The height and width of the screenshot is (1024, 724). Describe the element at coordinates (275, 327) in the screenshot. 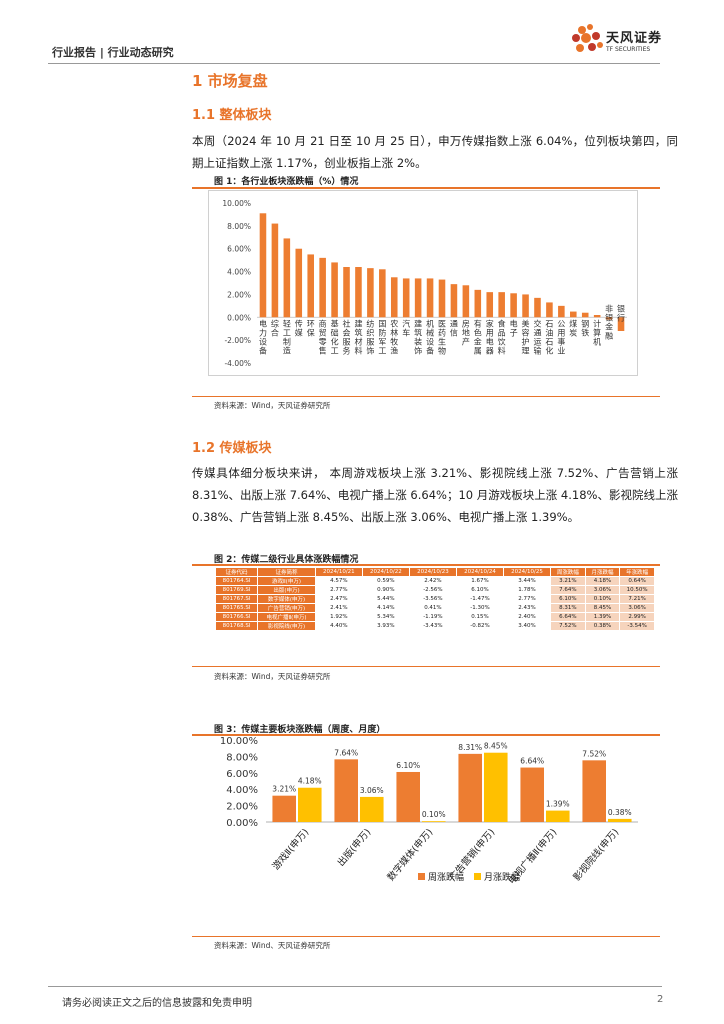

I see `fig1-category-label: 综合` at that location.